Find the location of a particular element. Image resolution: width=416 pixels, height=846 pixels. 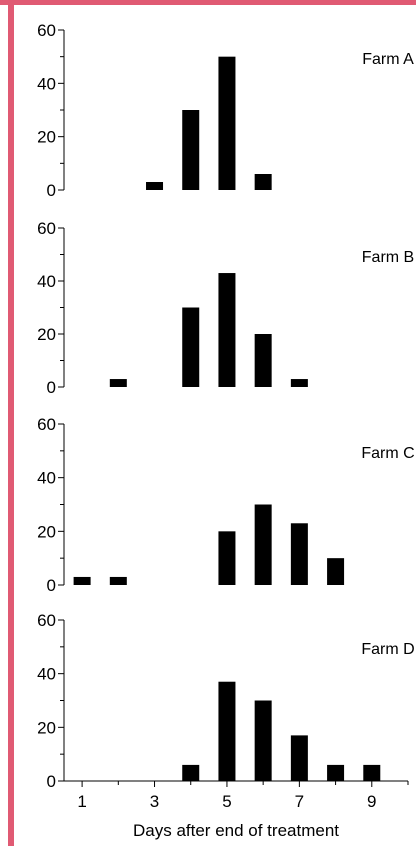

panel-label: Farm D is located at coordinates (387, 649).